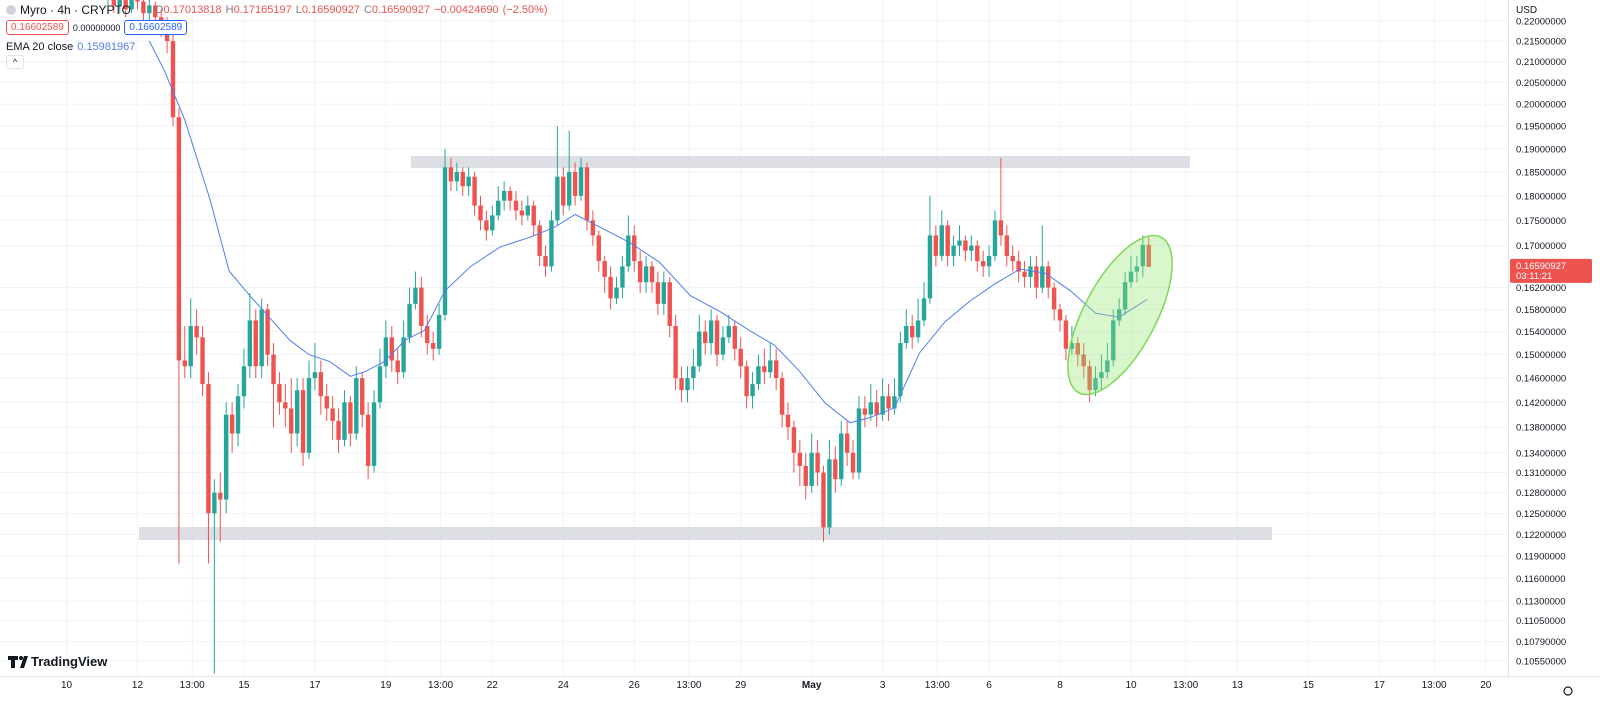 This screenshot has height=706, width=1600. What do you see at coordinates (156, 27) in the screenshot?
I see `ask-box: 0.16602589` at bounding box center [156, 27].